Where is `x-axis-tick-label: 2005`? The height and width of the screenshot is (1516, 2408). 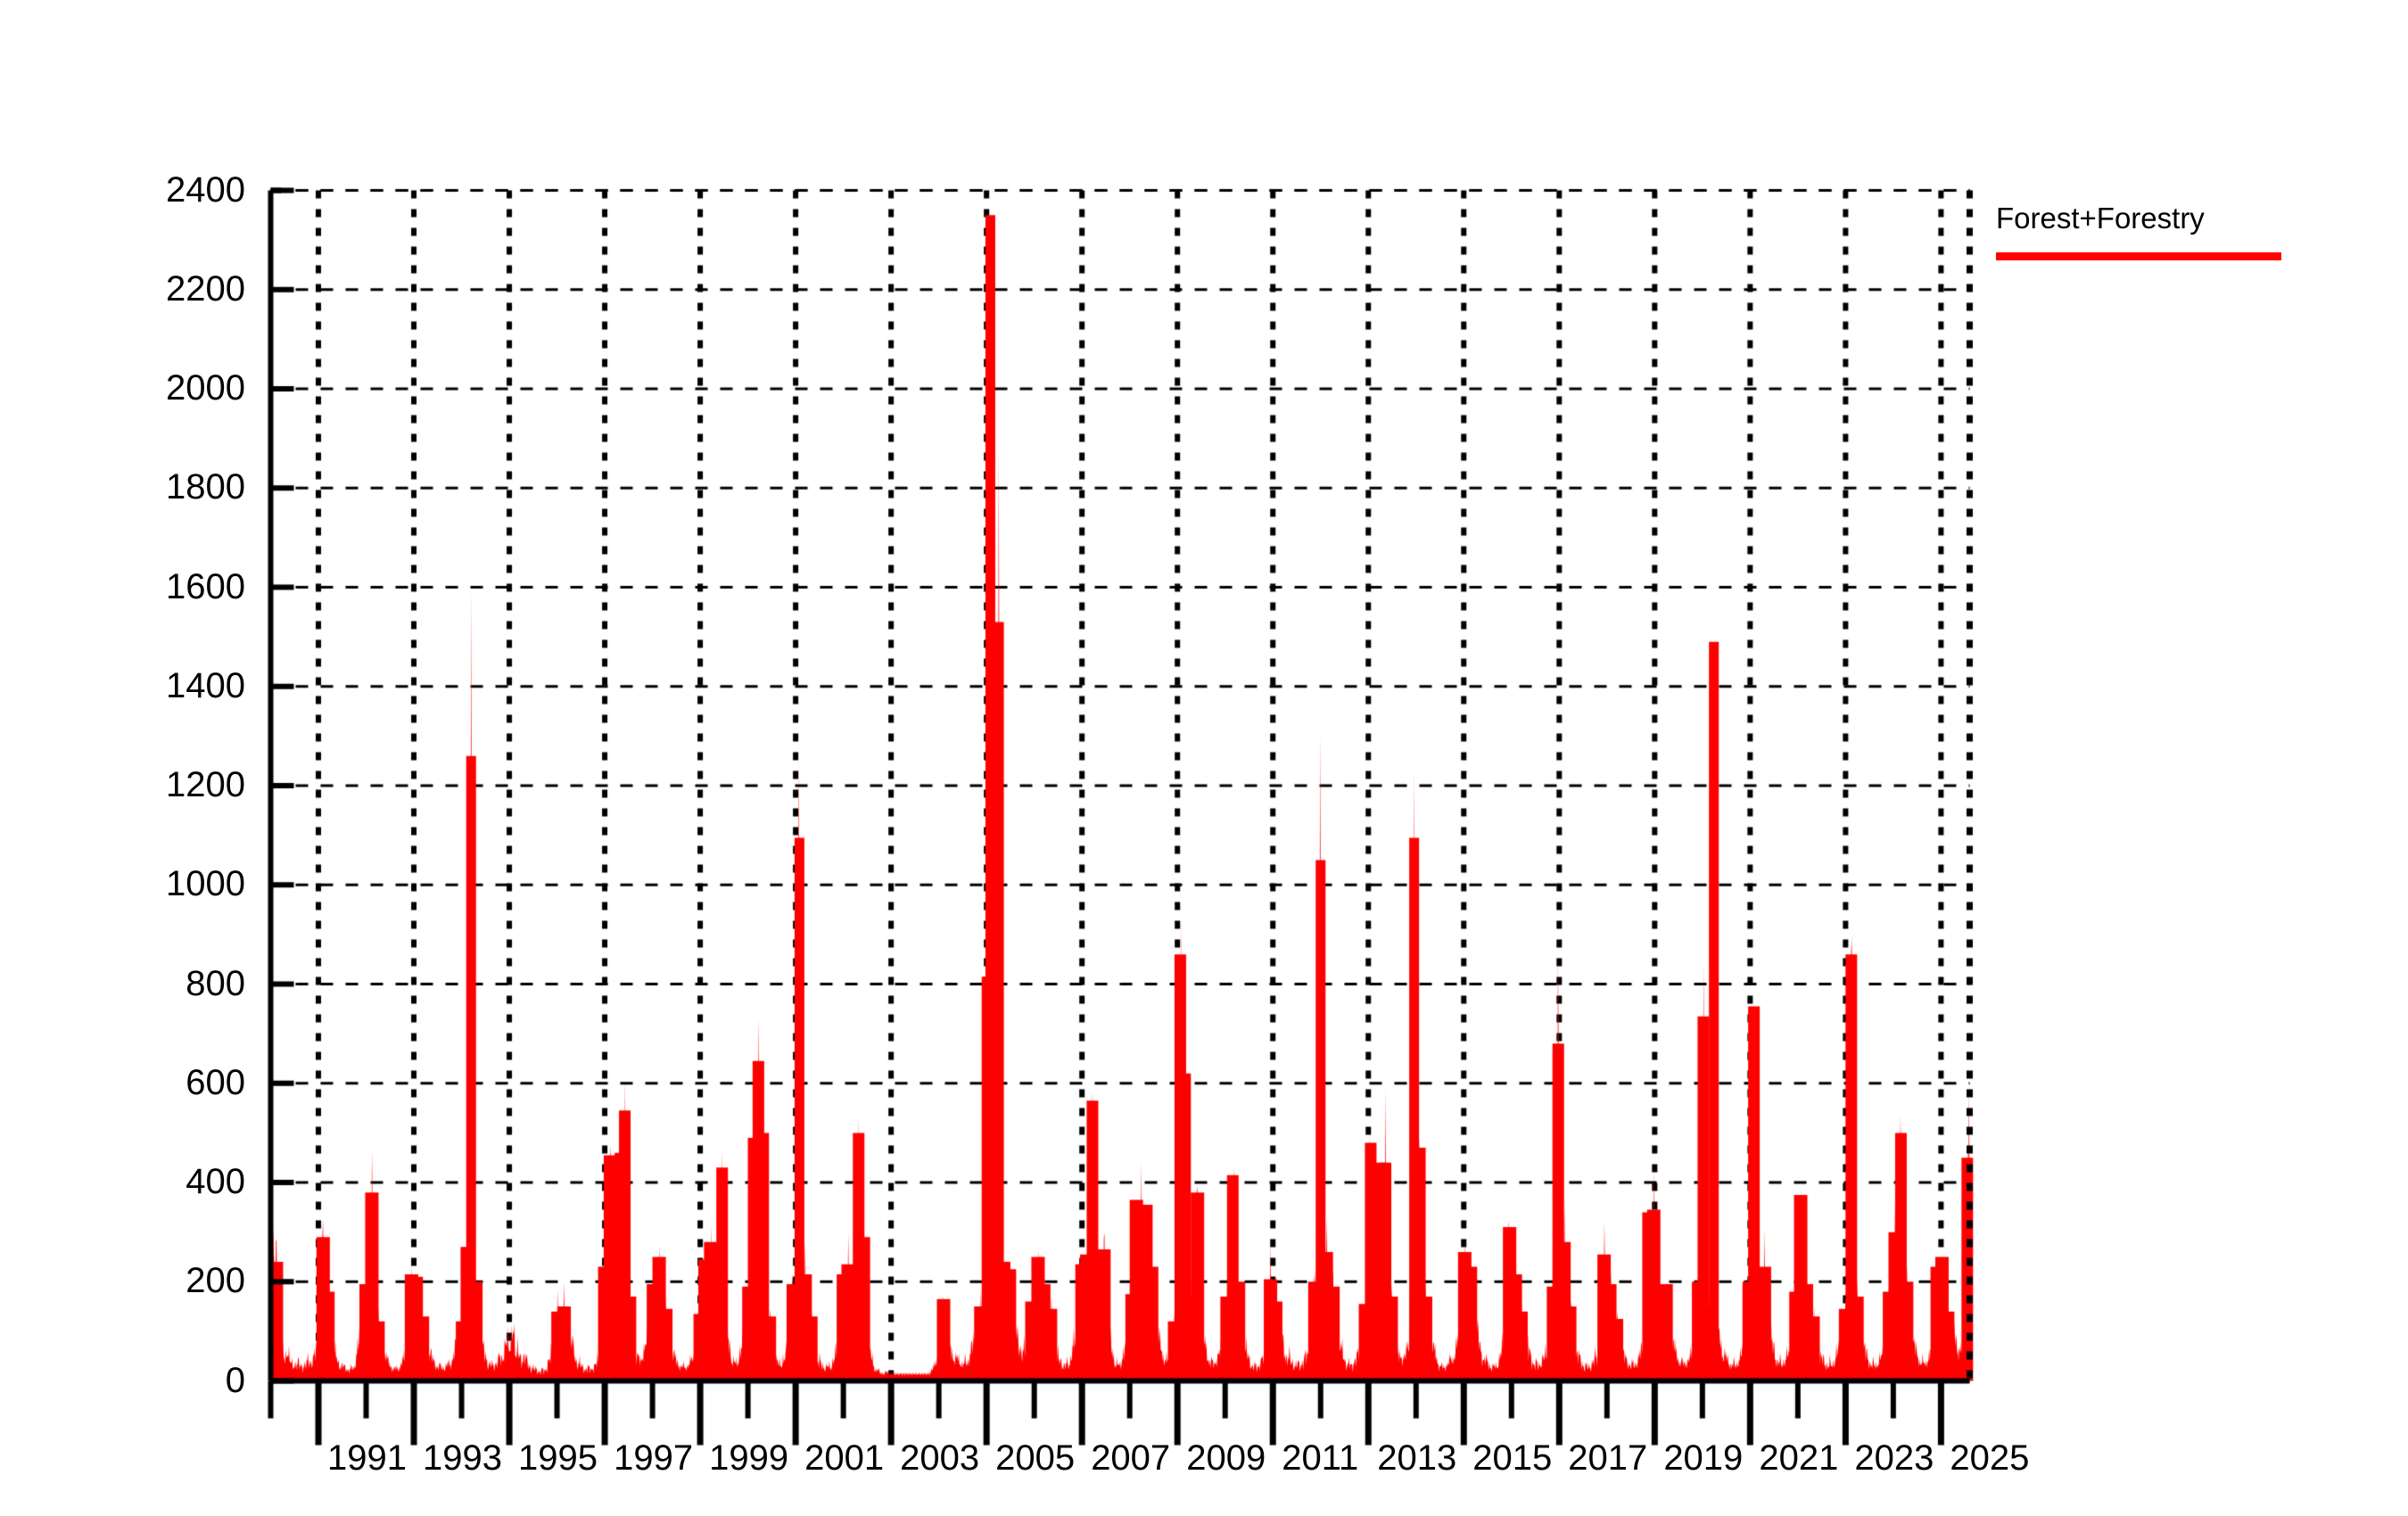
x-axis-tick-label: 2005 is located at coordinates (1035, 1458).